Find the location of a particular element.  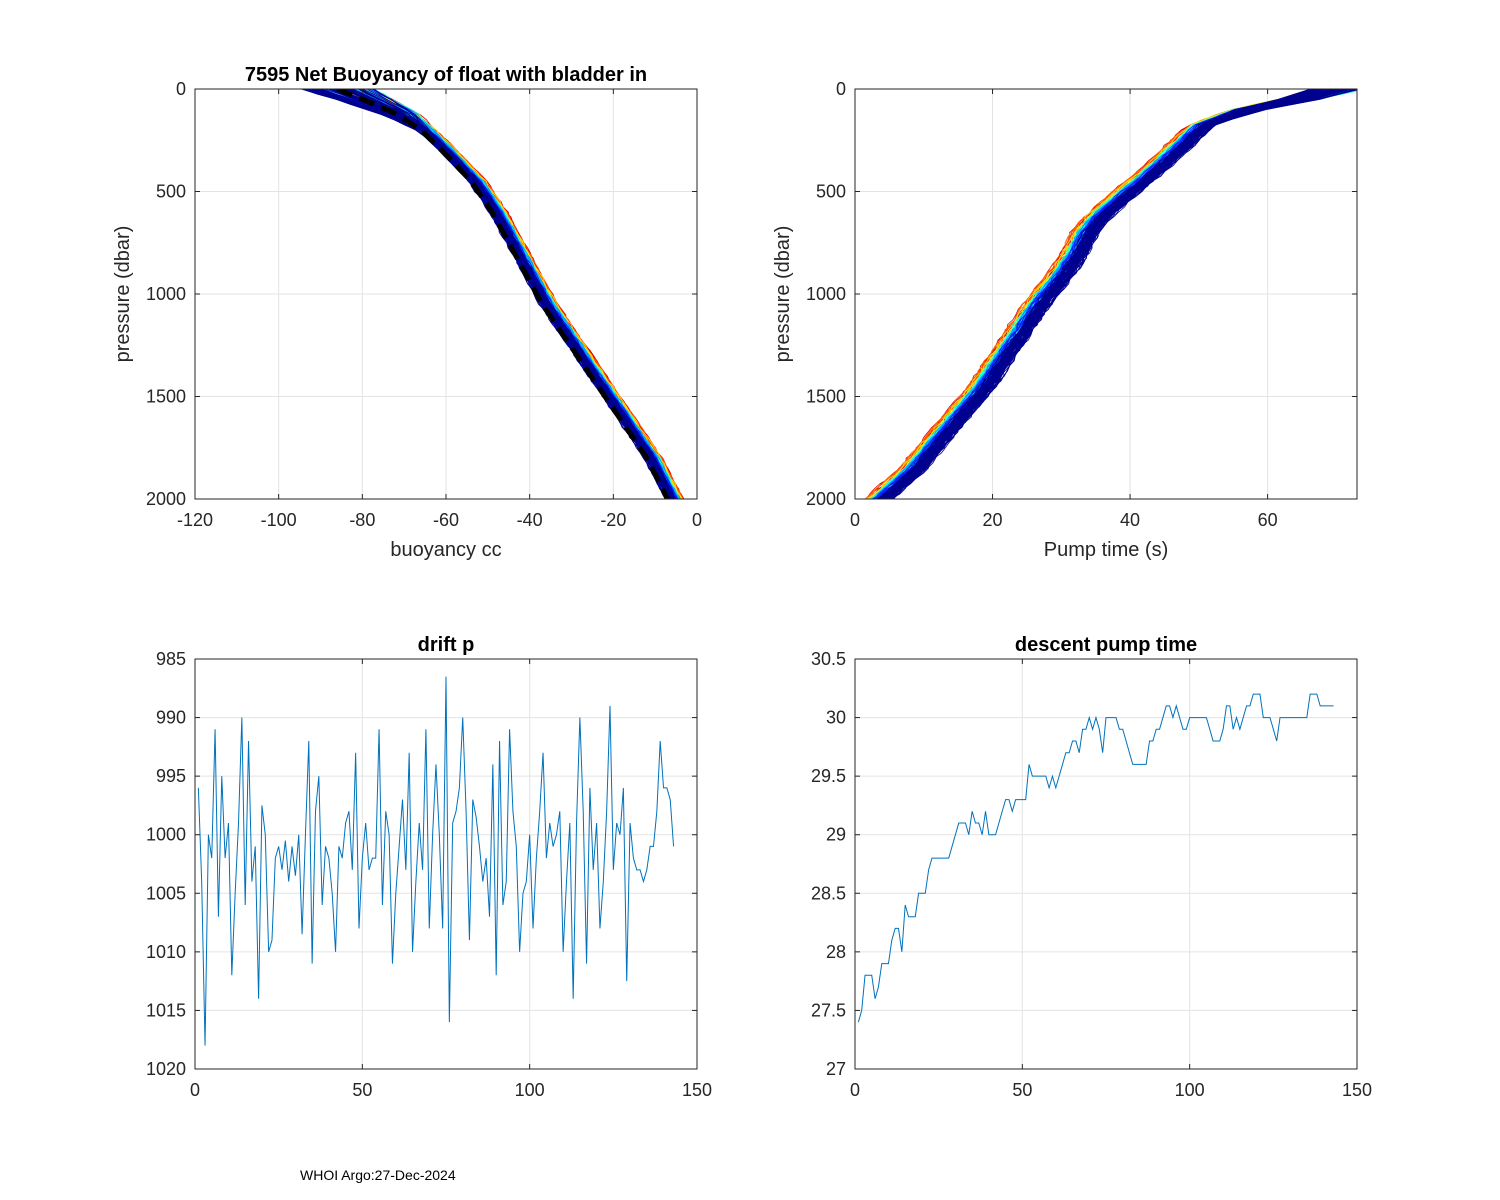

x-tick-label: 60 is located at coordinates (1268, 520).